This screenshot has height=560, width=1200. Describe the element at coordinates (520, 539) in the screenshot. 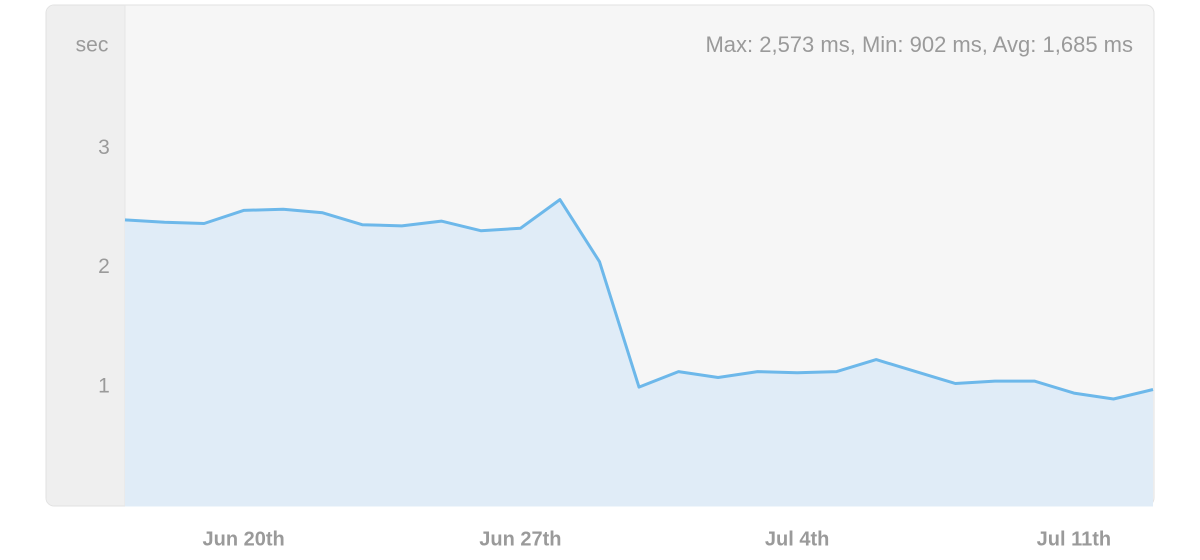

I see `x-tick-label: Jun 27th` at that location.